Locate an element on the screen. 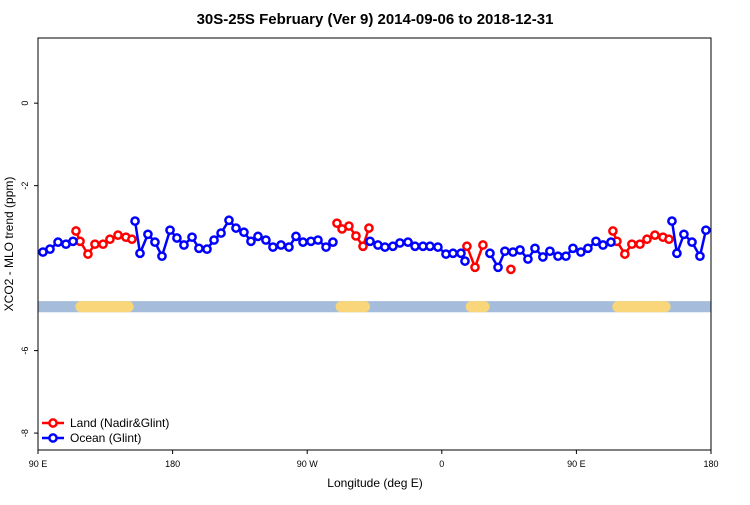  legend-label: Land (Nadir&Glint) is located at coordinates (119, 423).